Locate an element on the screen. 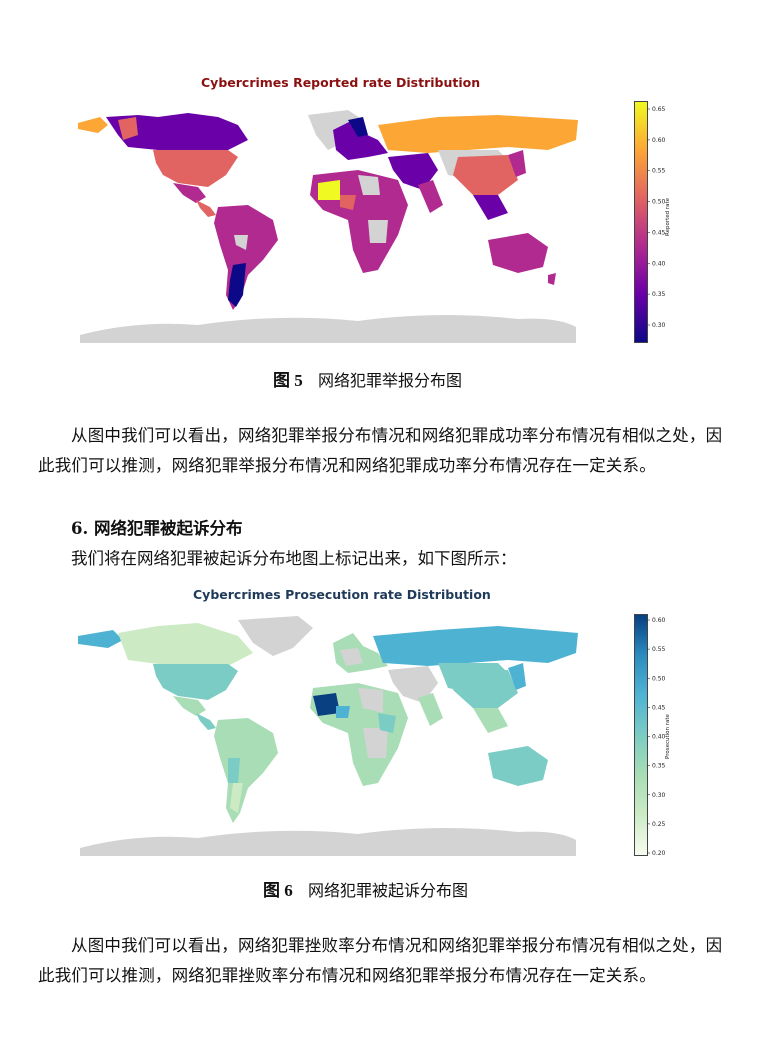 The height and width of the screenshot is (1054, 765). figure6-colorbar-tick-label: 0.30 is located at coordinates (659, 795).